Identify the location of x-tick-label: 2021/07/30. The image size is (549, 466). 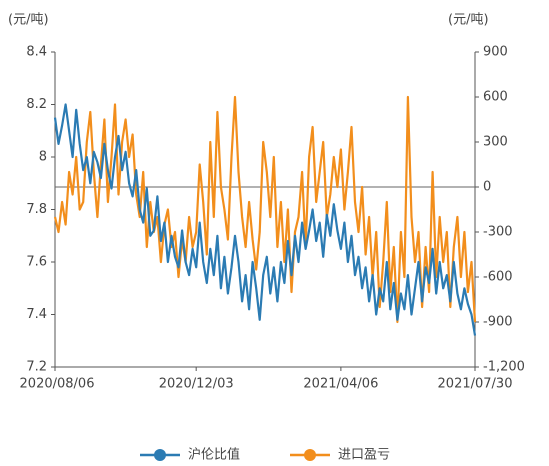
(475, 384).